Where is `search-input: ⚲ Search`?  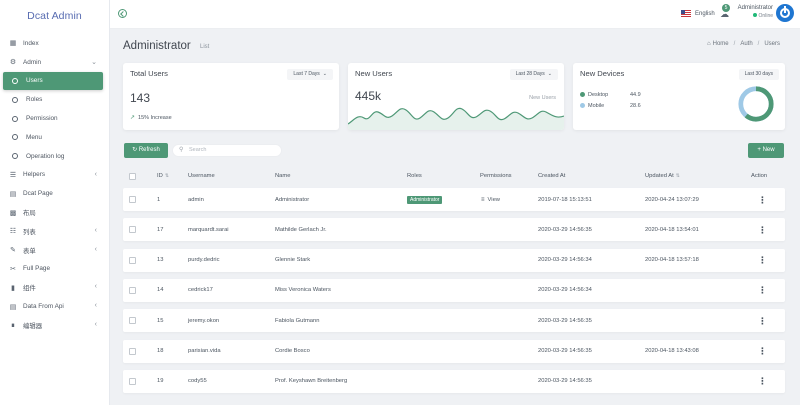 search-input: ⚲ Search is located at coordinates (227, 150).